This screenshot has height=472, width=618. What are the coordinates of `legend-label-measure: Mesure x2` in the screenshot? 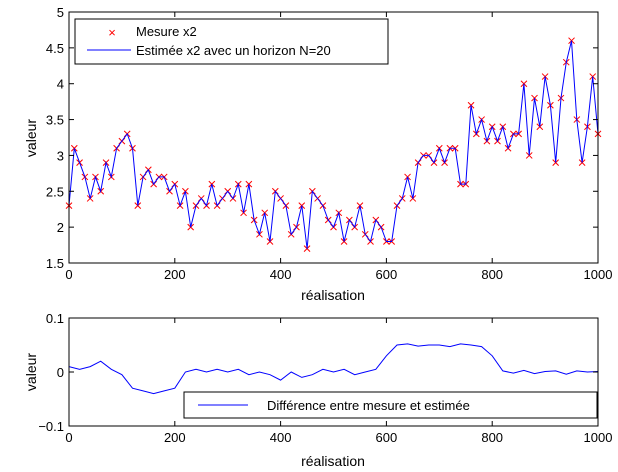 It's located at (166, 31).